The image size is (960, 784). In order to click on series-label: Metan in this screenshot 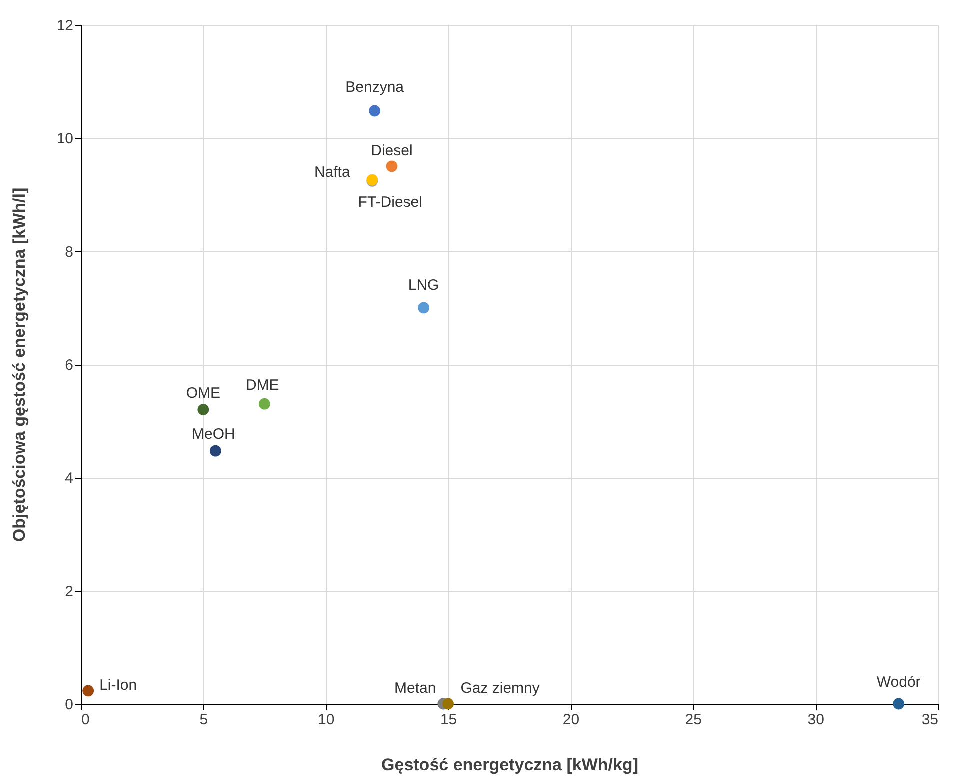, I will do `click(415, 688)`.